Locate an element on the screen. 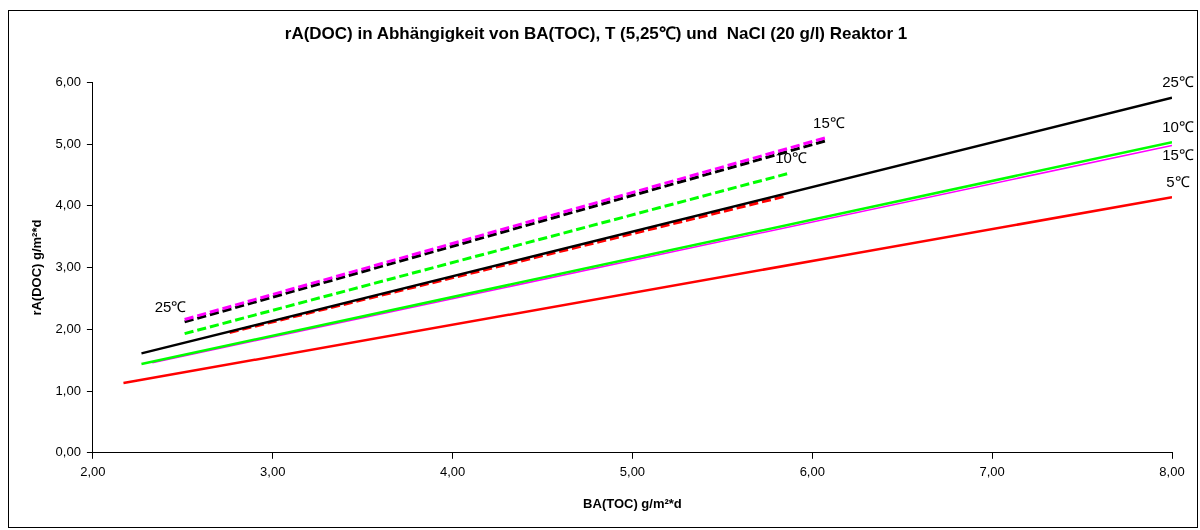 This screenshot has height=530, width=1200. y-tick-label: 5,00 is located at coordinates (68, 143).